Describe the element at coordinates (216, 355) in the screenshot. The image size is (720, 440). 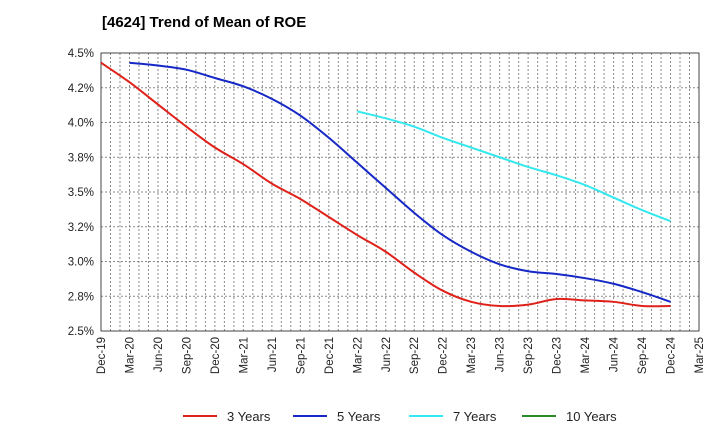
I see `x-tick-label: Dec-20` at that location.